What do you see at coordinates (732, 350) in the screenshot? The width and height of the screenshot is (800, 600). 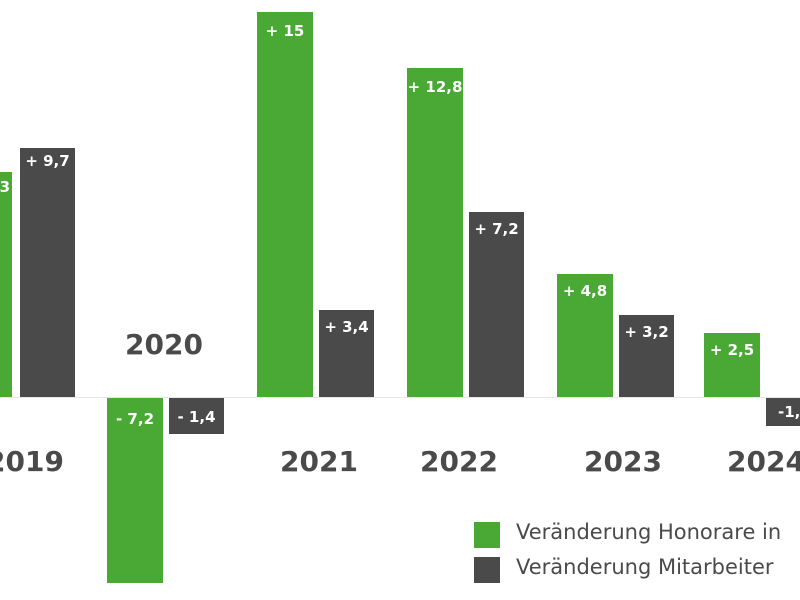 I see `bar-label: + 2,5` at bounding box center [732, 350].